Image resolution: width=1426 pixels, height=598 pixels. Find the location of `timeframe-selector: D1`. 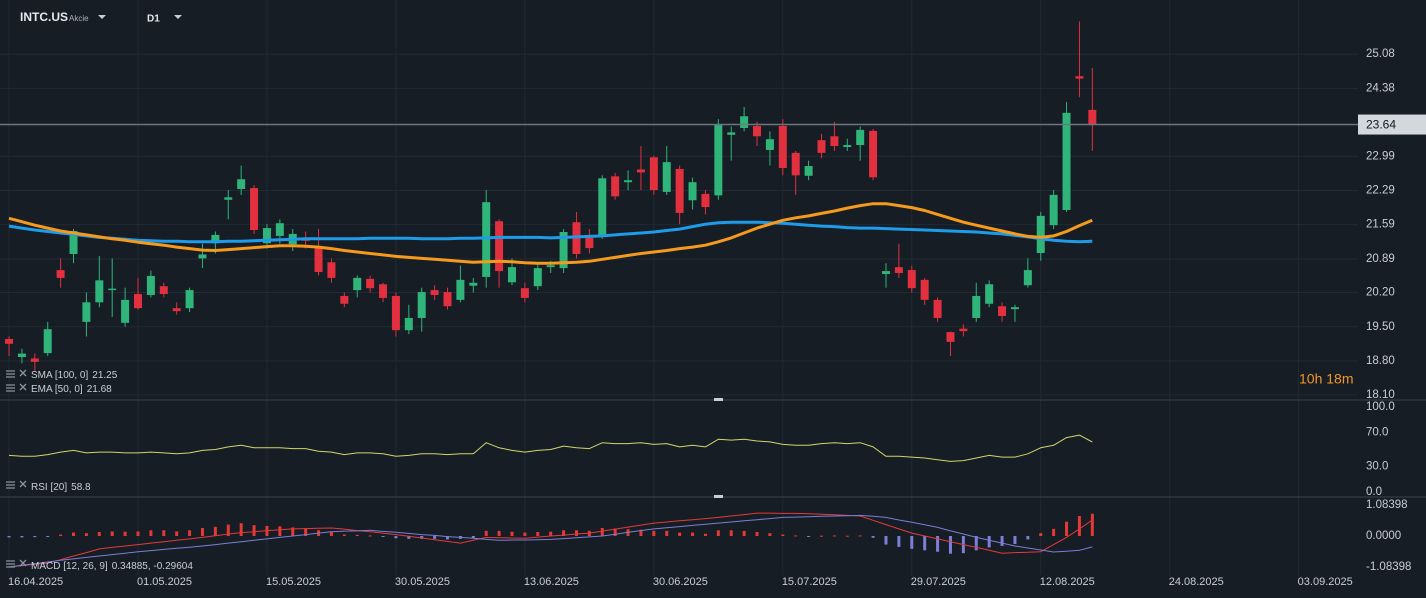

timeframe-selector: D1 is located at coordinates (164, 19).